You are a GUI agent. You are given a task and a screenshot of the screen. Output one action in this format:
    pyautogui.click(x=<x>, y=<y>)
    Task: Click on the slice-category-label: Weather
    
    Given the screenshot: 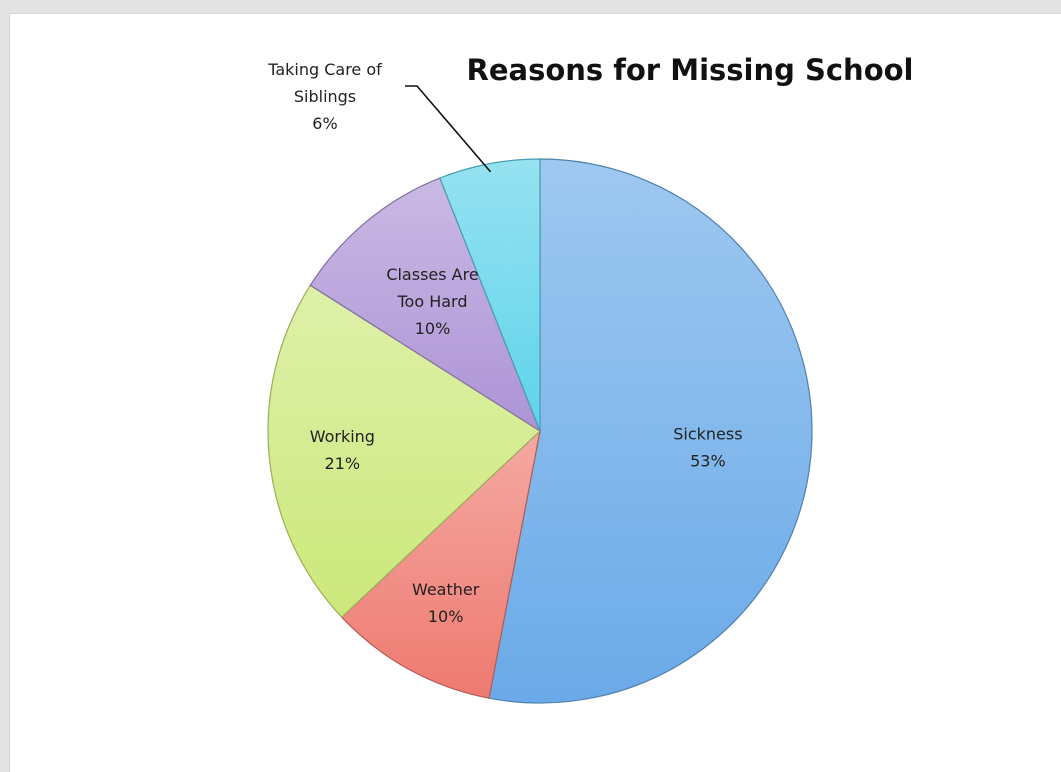 What is the action you would take?
    pyautogui.click(x=446, y=589)
    